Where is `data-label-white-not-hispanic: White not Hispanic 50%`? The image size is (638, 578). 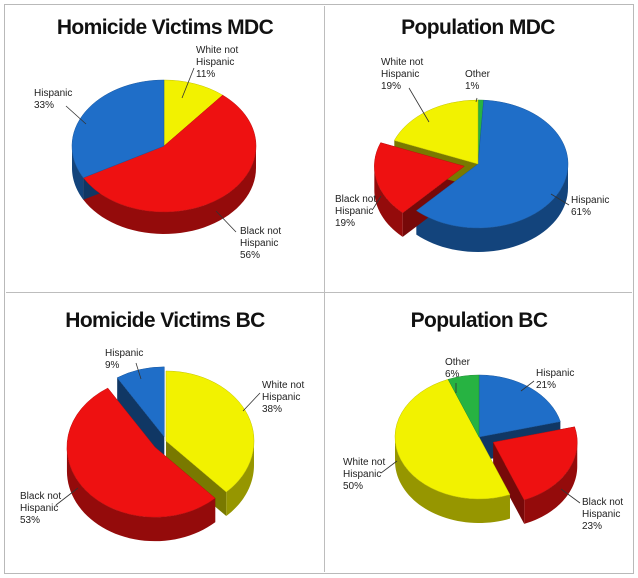 data-label-white-not-hispanic: White not Hispanic 50% is located at coordinates (364, 474).